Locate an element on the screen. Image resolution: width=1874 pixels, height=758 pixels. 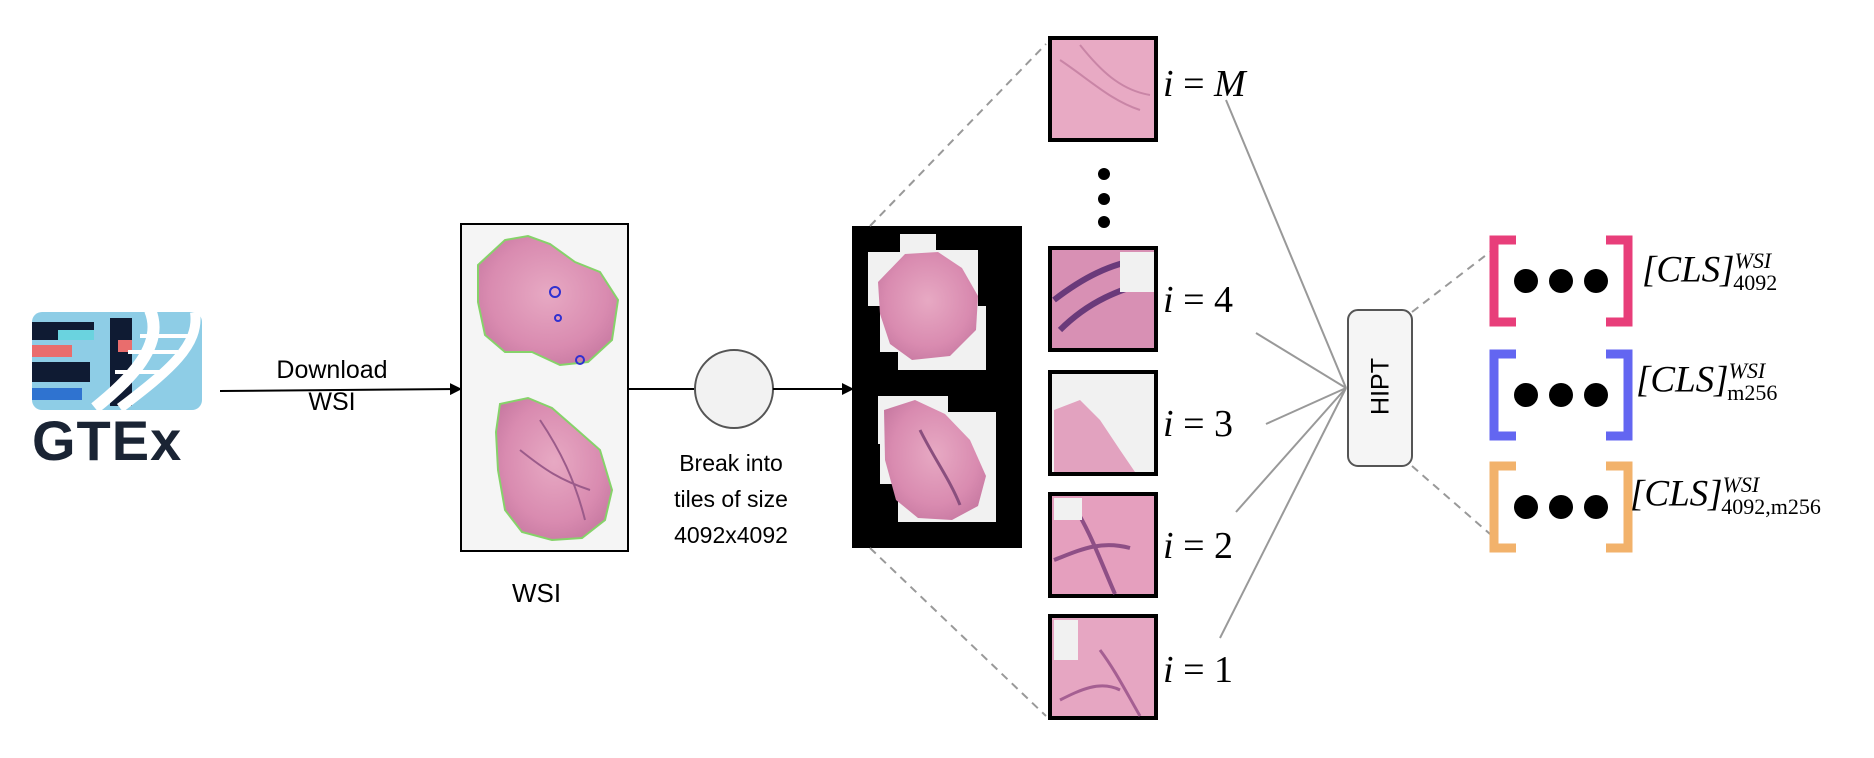
tile-label-m: i = M is located at coordinates (1204, 84).